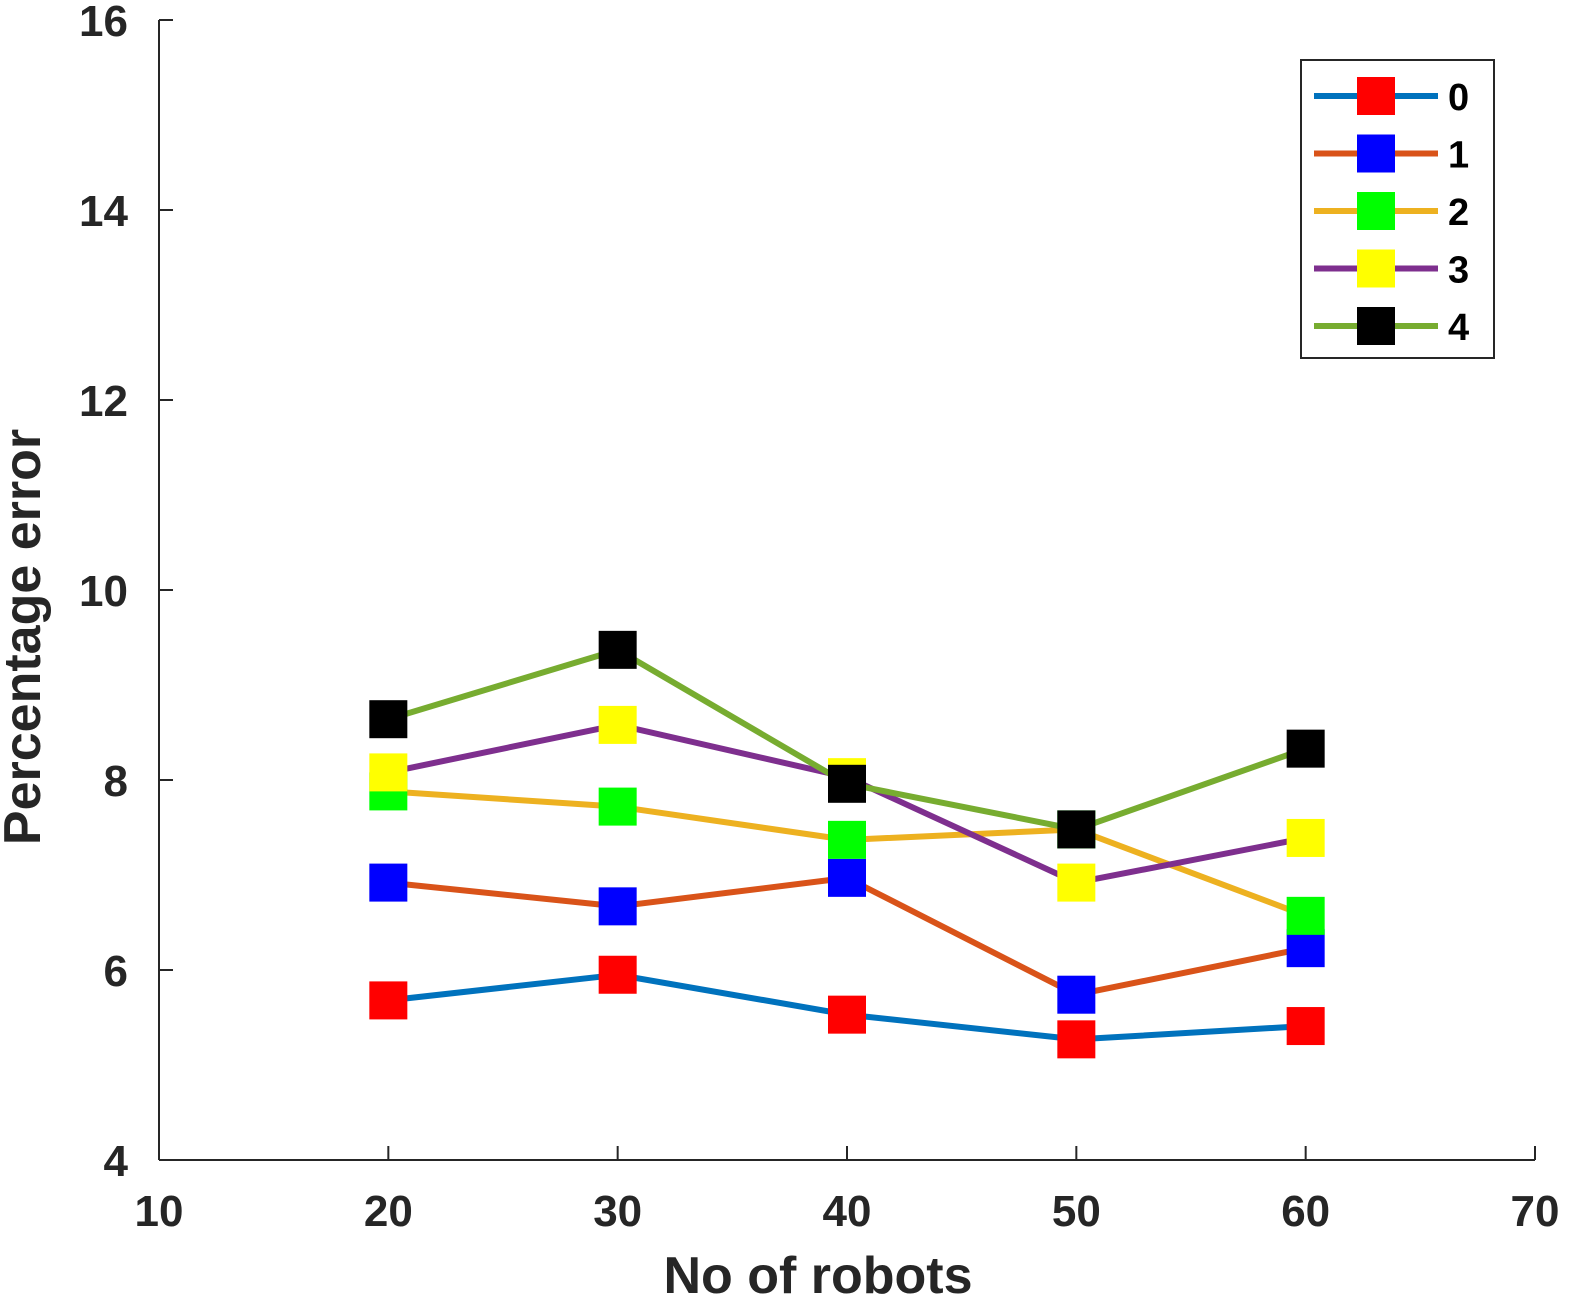 This screenshot has width=1575, height=1304. Describe the element at coordinates (1458, 98) in the screenshot. I see `legend-label: 0` at that location.